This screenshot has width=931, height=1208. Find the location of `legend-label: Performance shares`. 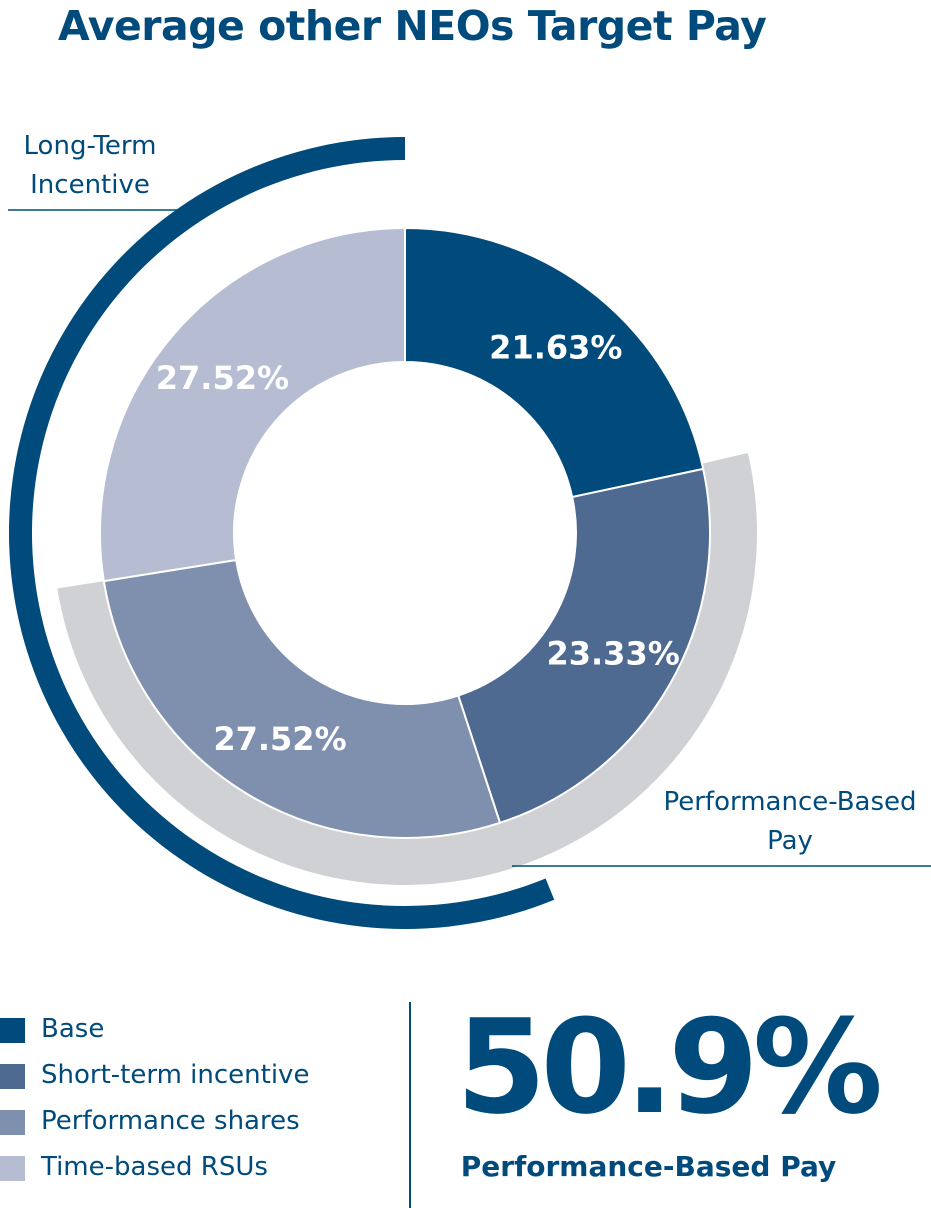

legend-label: Performance shares is located at coordinates (170, 1121).